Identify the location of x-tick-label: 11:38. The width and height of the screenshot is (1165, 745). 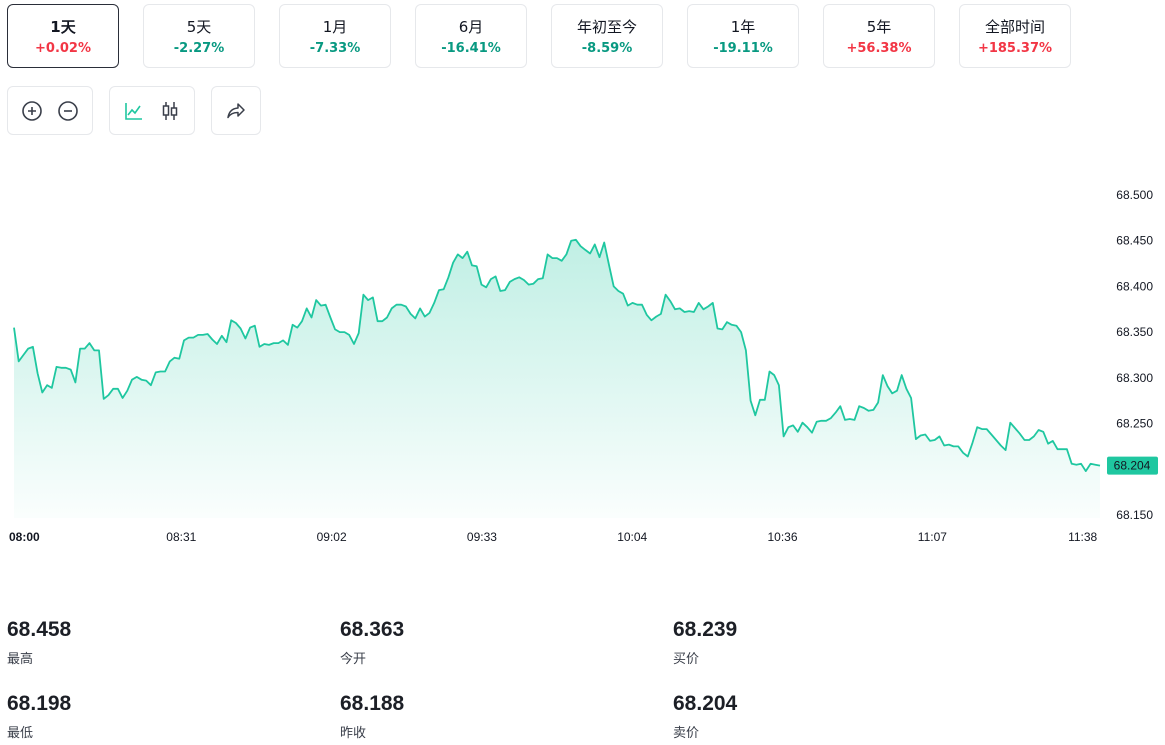
(1082, 537).